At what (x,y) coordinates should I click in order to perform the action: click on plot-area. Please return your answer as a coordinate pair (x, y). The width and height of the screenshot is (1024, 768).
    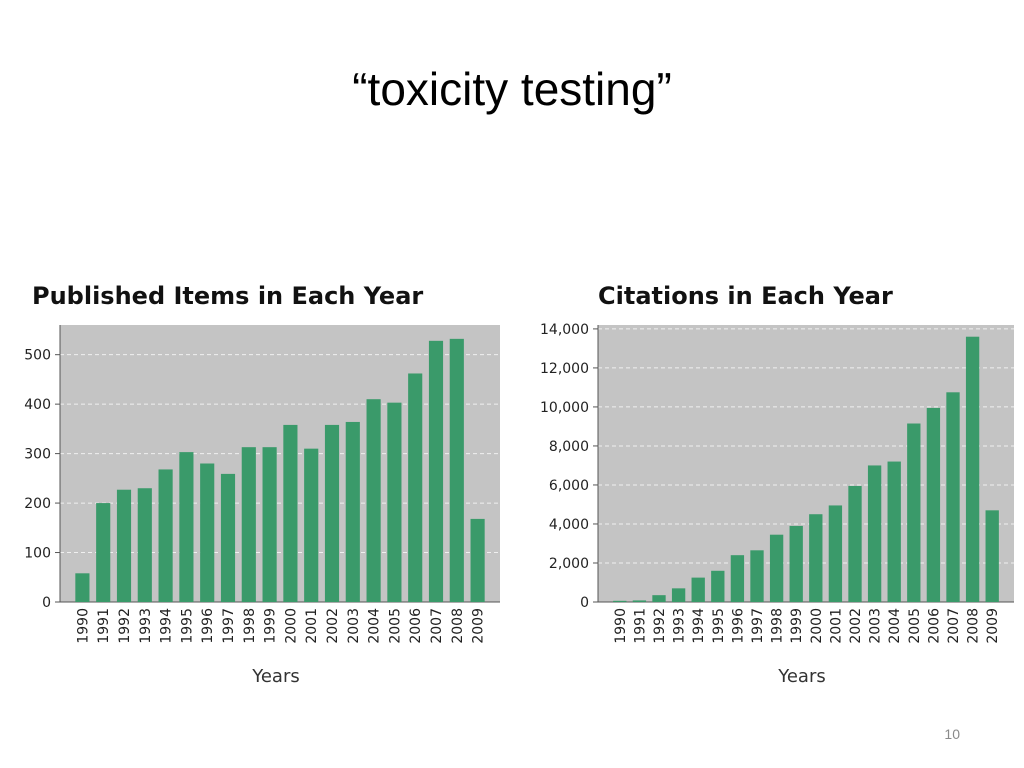
    Looking at the image, I should click on (806, 463).